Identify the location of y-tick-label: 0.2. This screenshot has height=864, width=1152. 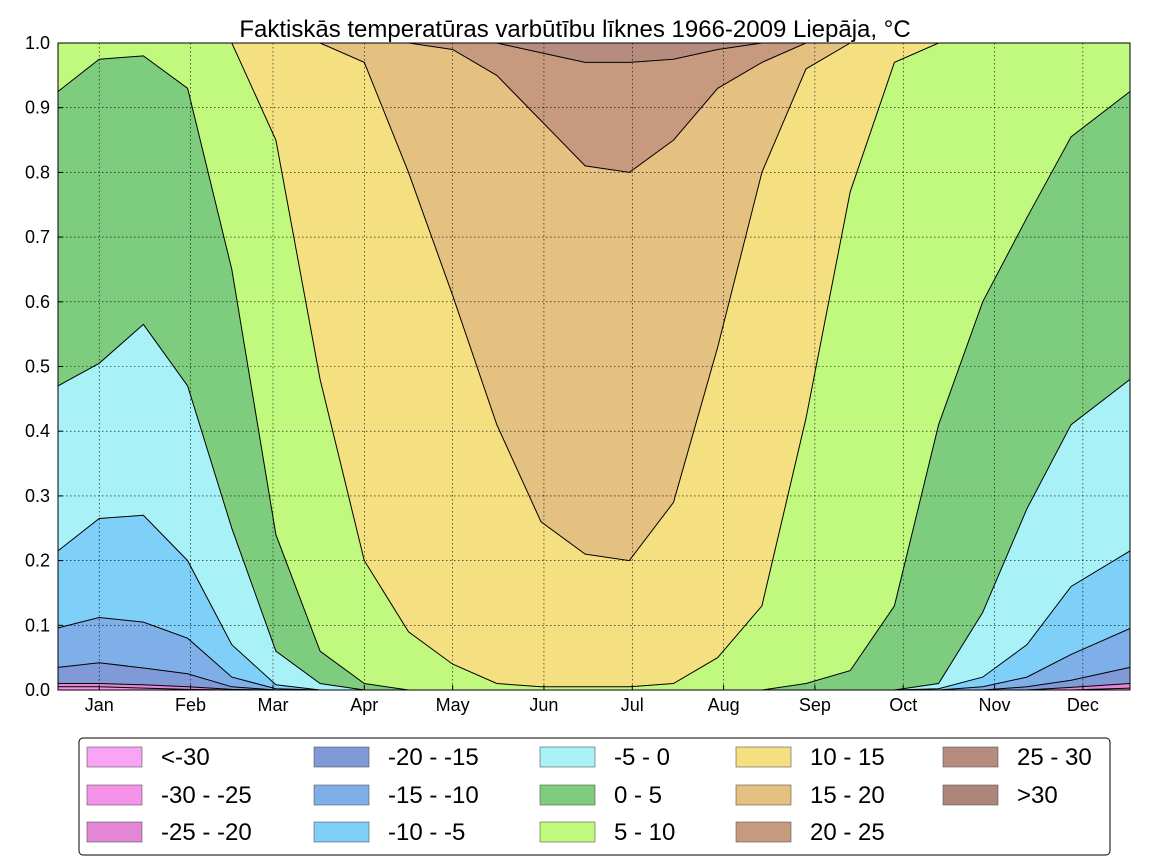
(37, 561).